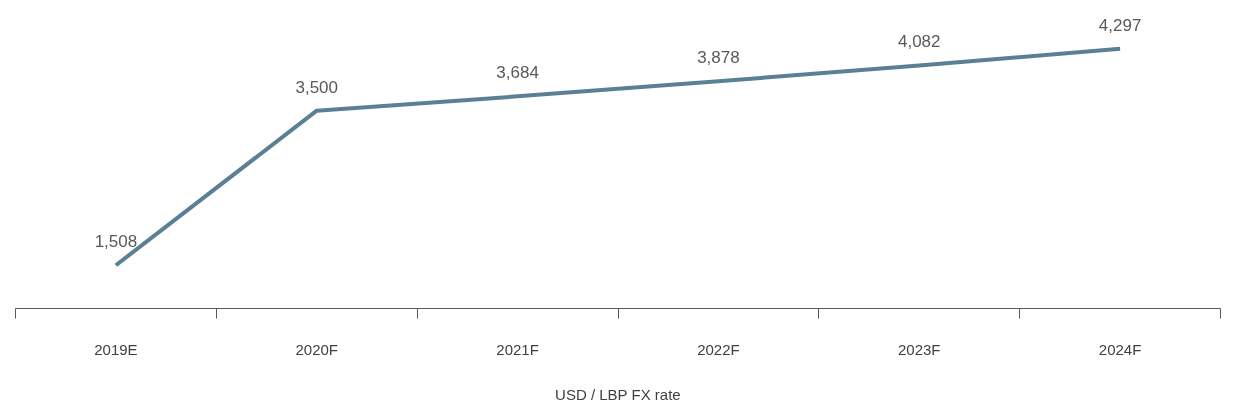  Describe the element at coordinates (116, 349) in the screenshot. I see `x-tick-label: 2019E` at that location.